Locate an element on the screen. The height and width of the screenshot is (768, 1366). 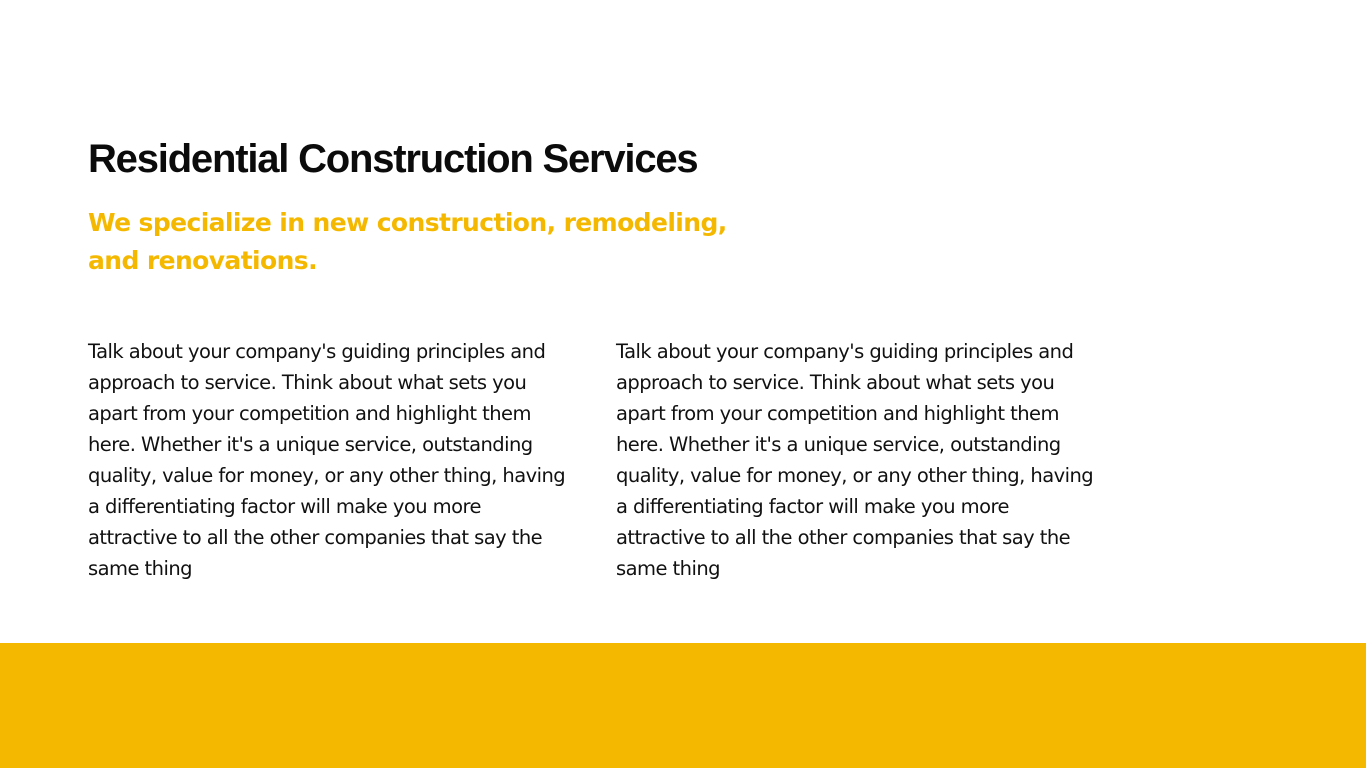
page-title: Residential Construction Services is located at coordinates (393, 159).